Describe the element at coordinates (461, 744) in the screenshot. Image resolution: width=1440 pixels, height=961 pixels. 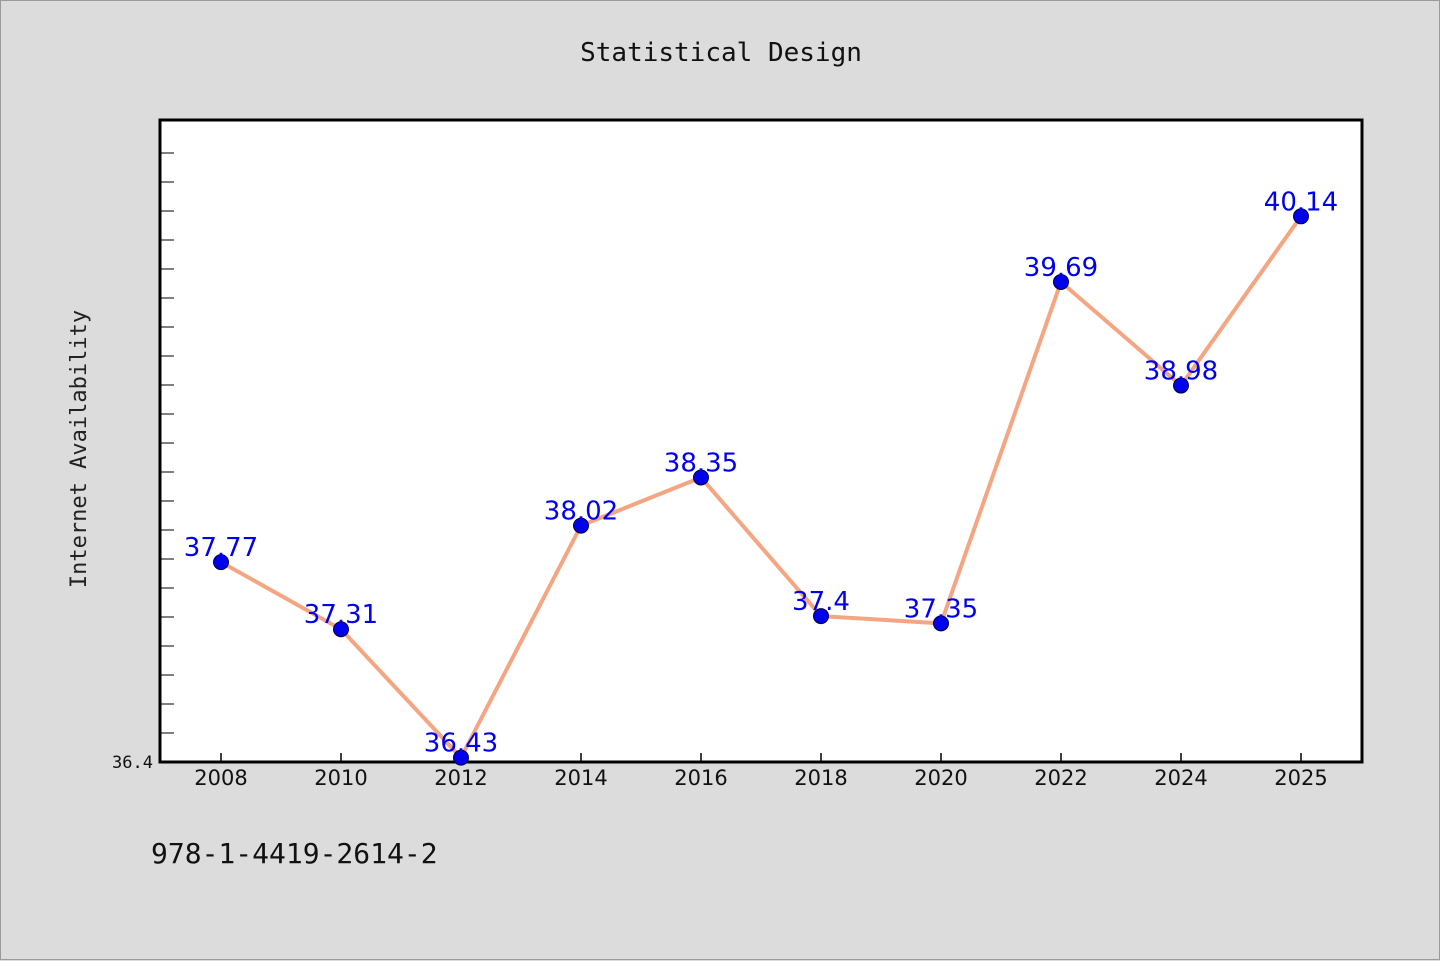
I see `data-label: 36.43` at that location.